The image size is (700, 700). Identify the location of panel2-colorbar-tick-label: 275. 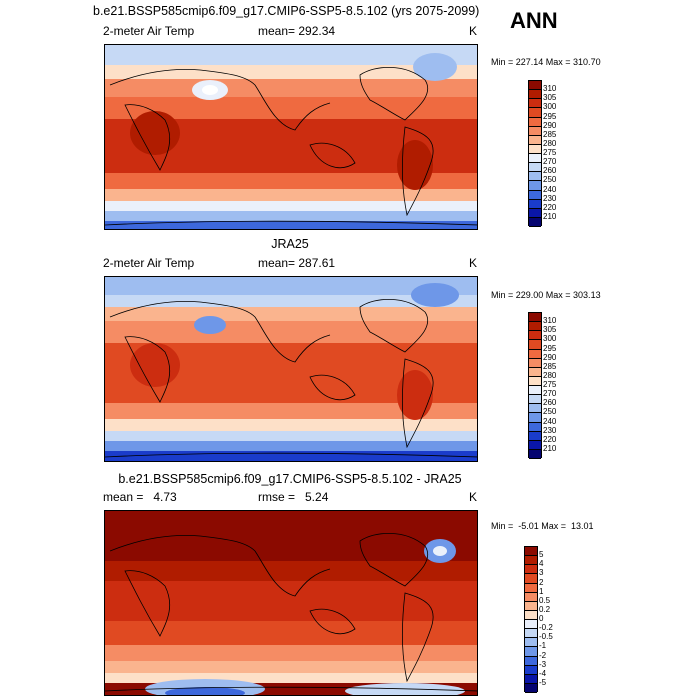
(550, 384).